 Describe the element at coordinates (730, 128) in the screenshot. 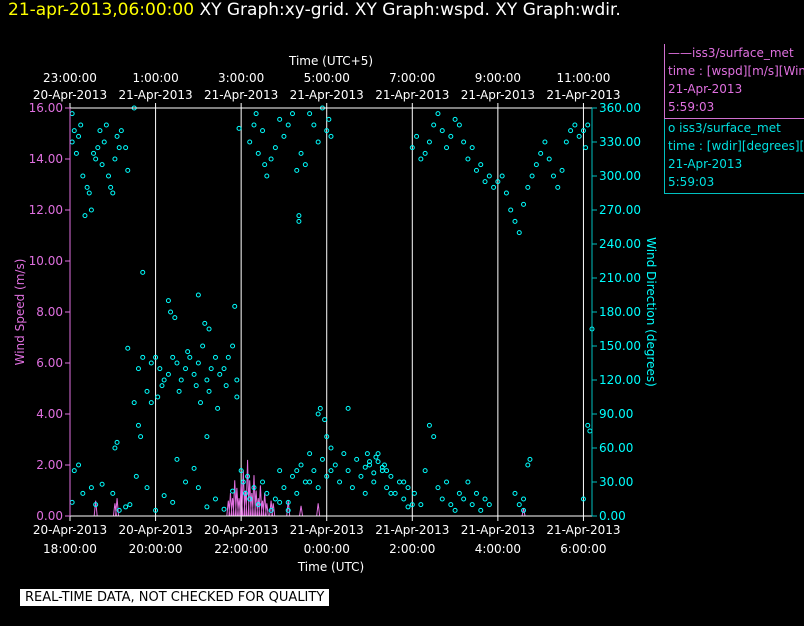

I see `legend-series-name: iss3/surface_met` at that location.